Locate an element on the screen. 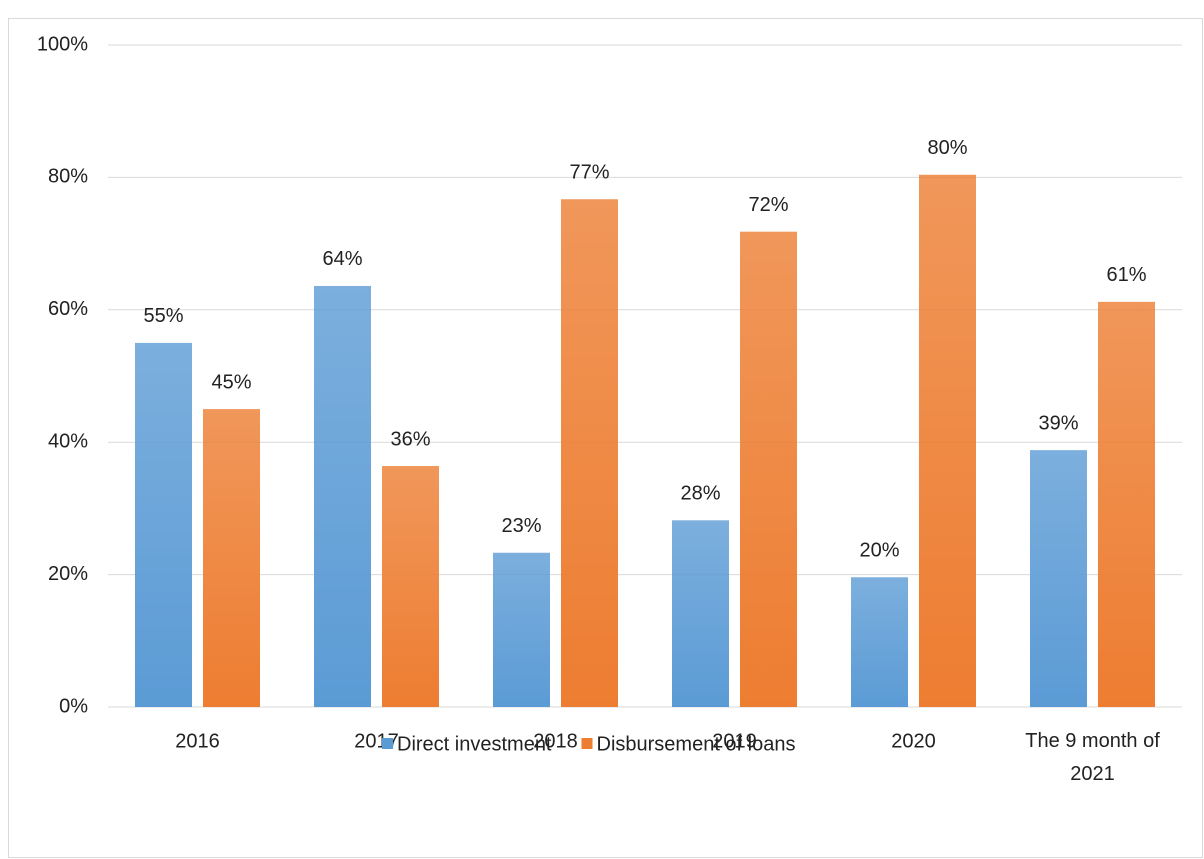 The height and width of the screenshot is (859, 1204). y-tick-label: 100% is located at coordinates (62, 44).